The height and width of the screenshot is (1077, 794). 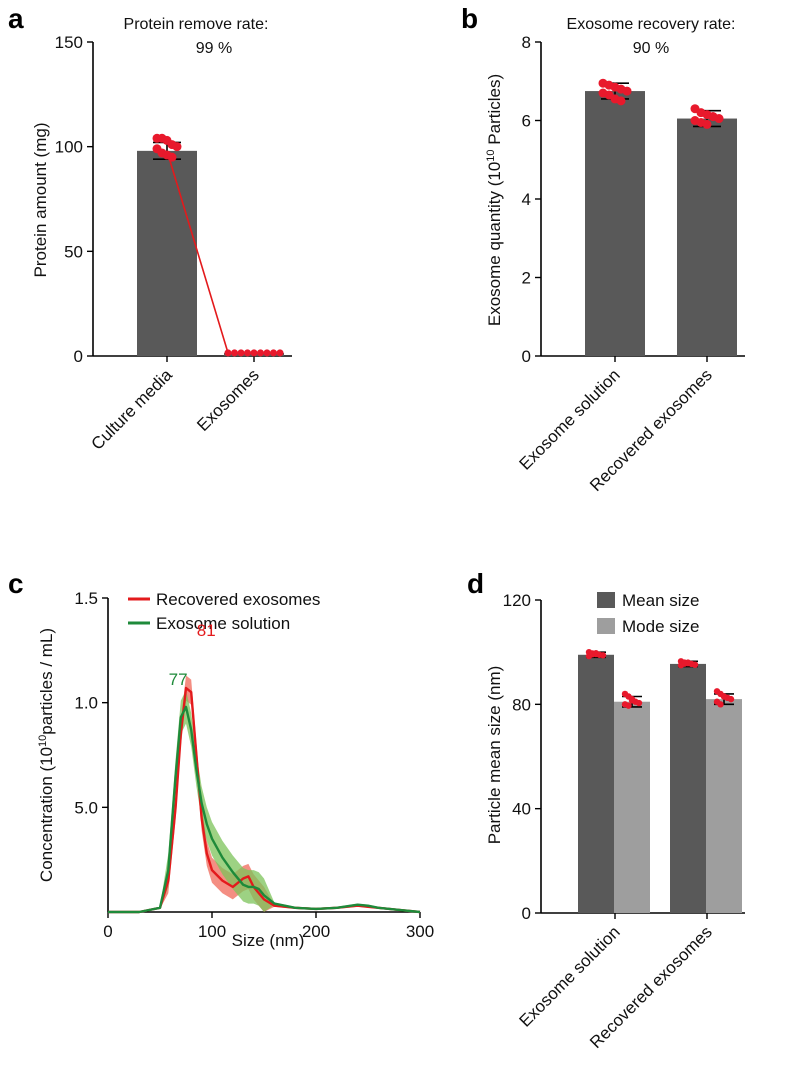 What do you see at coordinates (651, 24) in the screenshot?
I see `panel-b-title-line1: Exosome recovery rate:` at bounding box center [651, 24].